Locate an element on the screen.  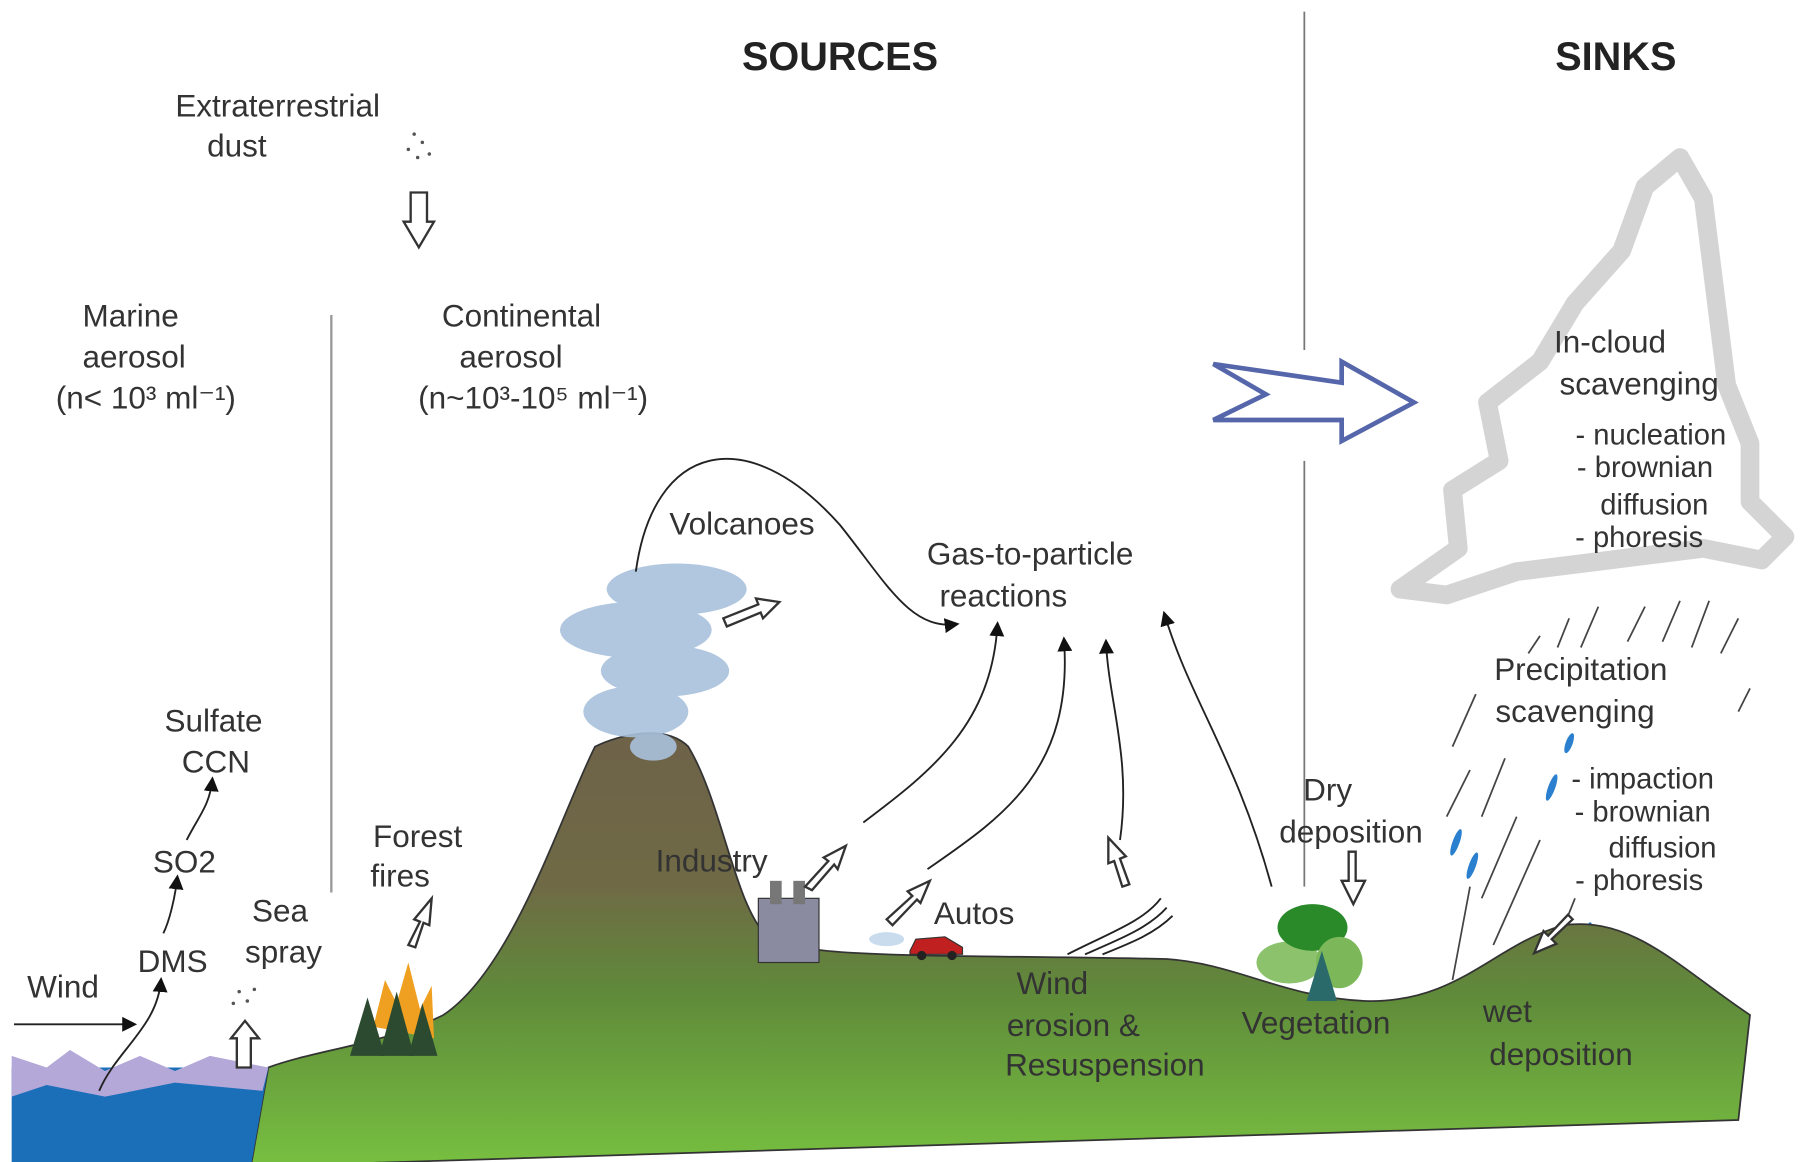
label: Continental is located at coordinates (521, 316).